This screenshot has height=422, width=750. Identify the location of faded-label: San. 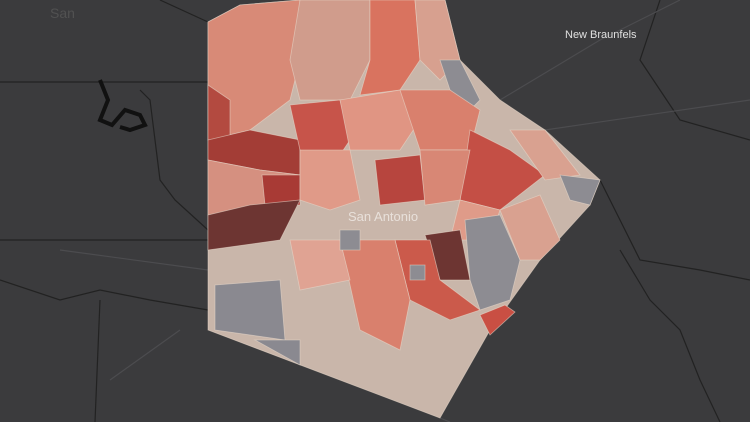
(62, 13).